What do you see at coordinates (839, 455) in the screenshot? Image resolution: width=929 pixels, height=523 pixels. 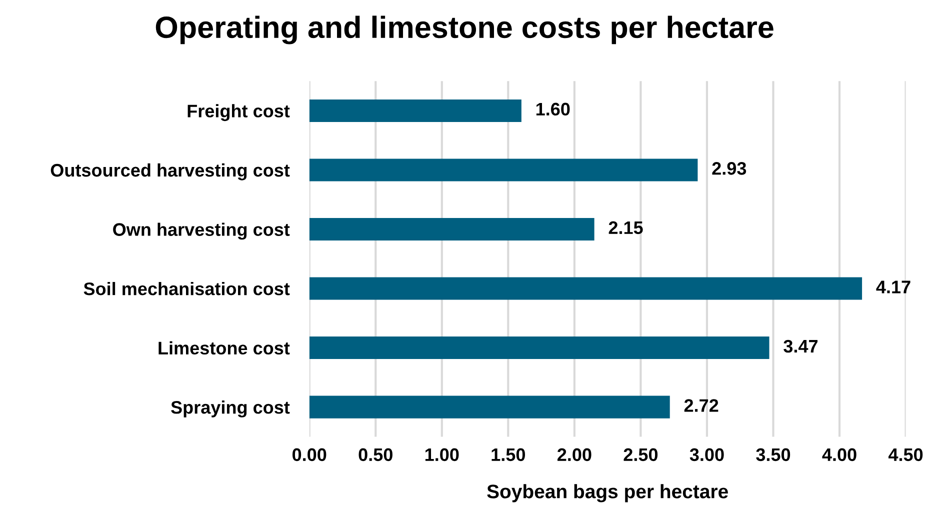 I see `x-tick-label: 4.00` at bounding box center [839, 455].